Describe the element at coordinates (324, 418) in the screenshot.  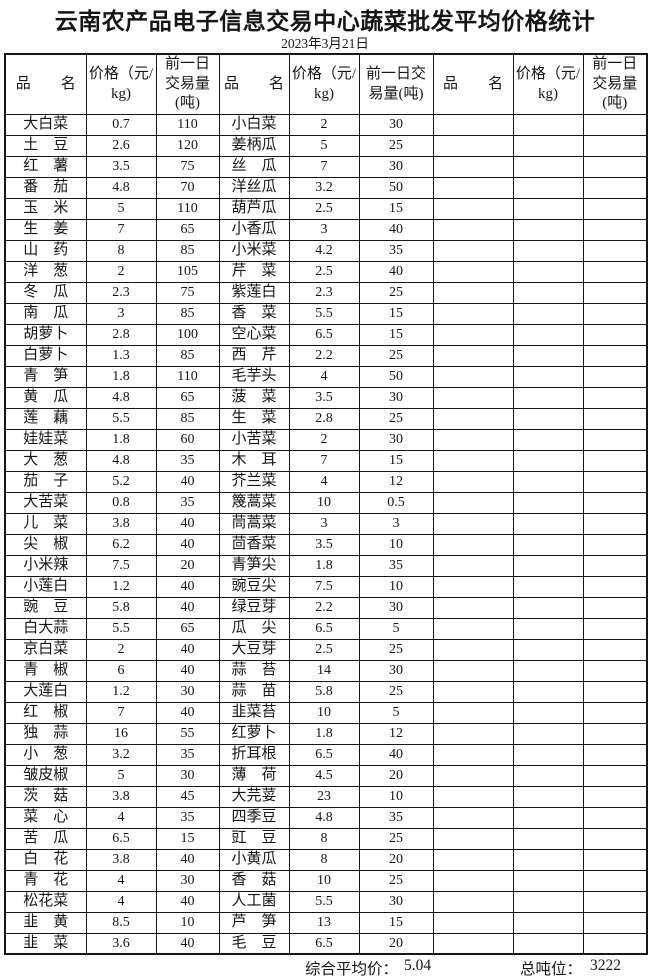
I see `price-cell: 2.8` at that location.